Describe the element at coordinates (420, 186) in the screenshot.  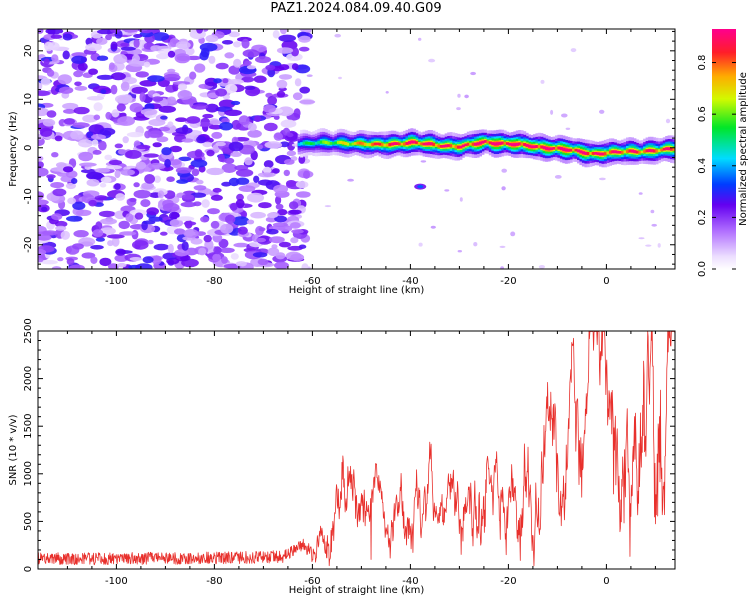
I see `signal-blob-core` at that location.